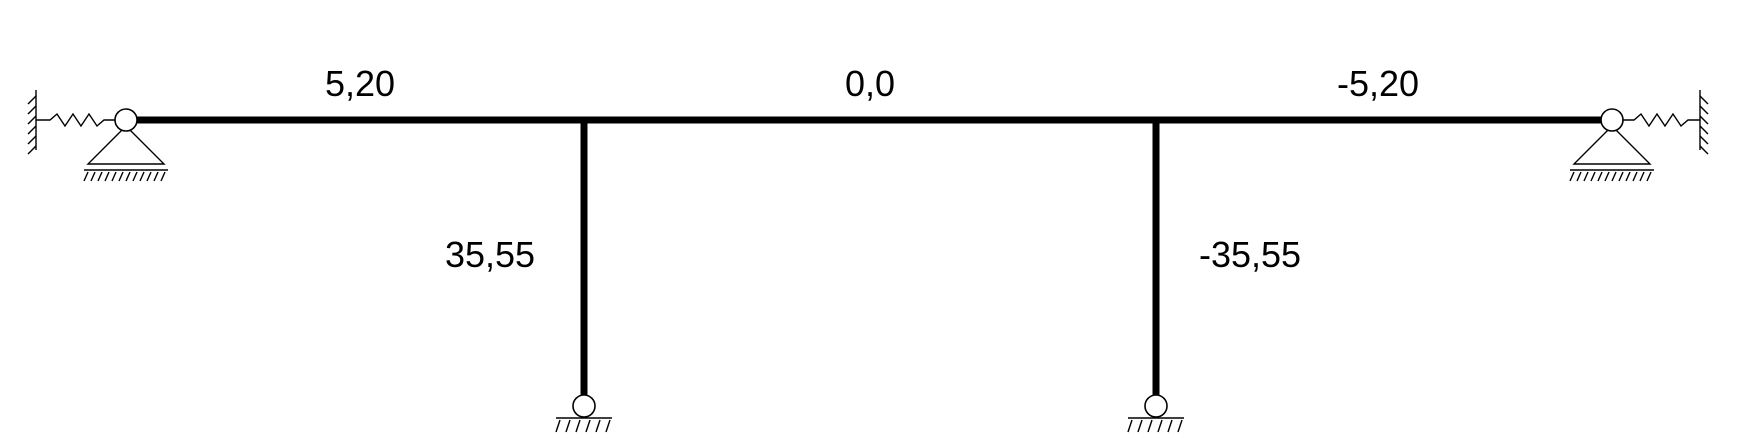 The width and height of the screenshot is (1740, 440). Describe the element at coordinates (1611, 153) in the screenshot. I see `right-pin-support` at that location.